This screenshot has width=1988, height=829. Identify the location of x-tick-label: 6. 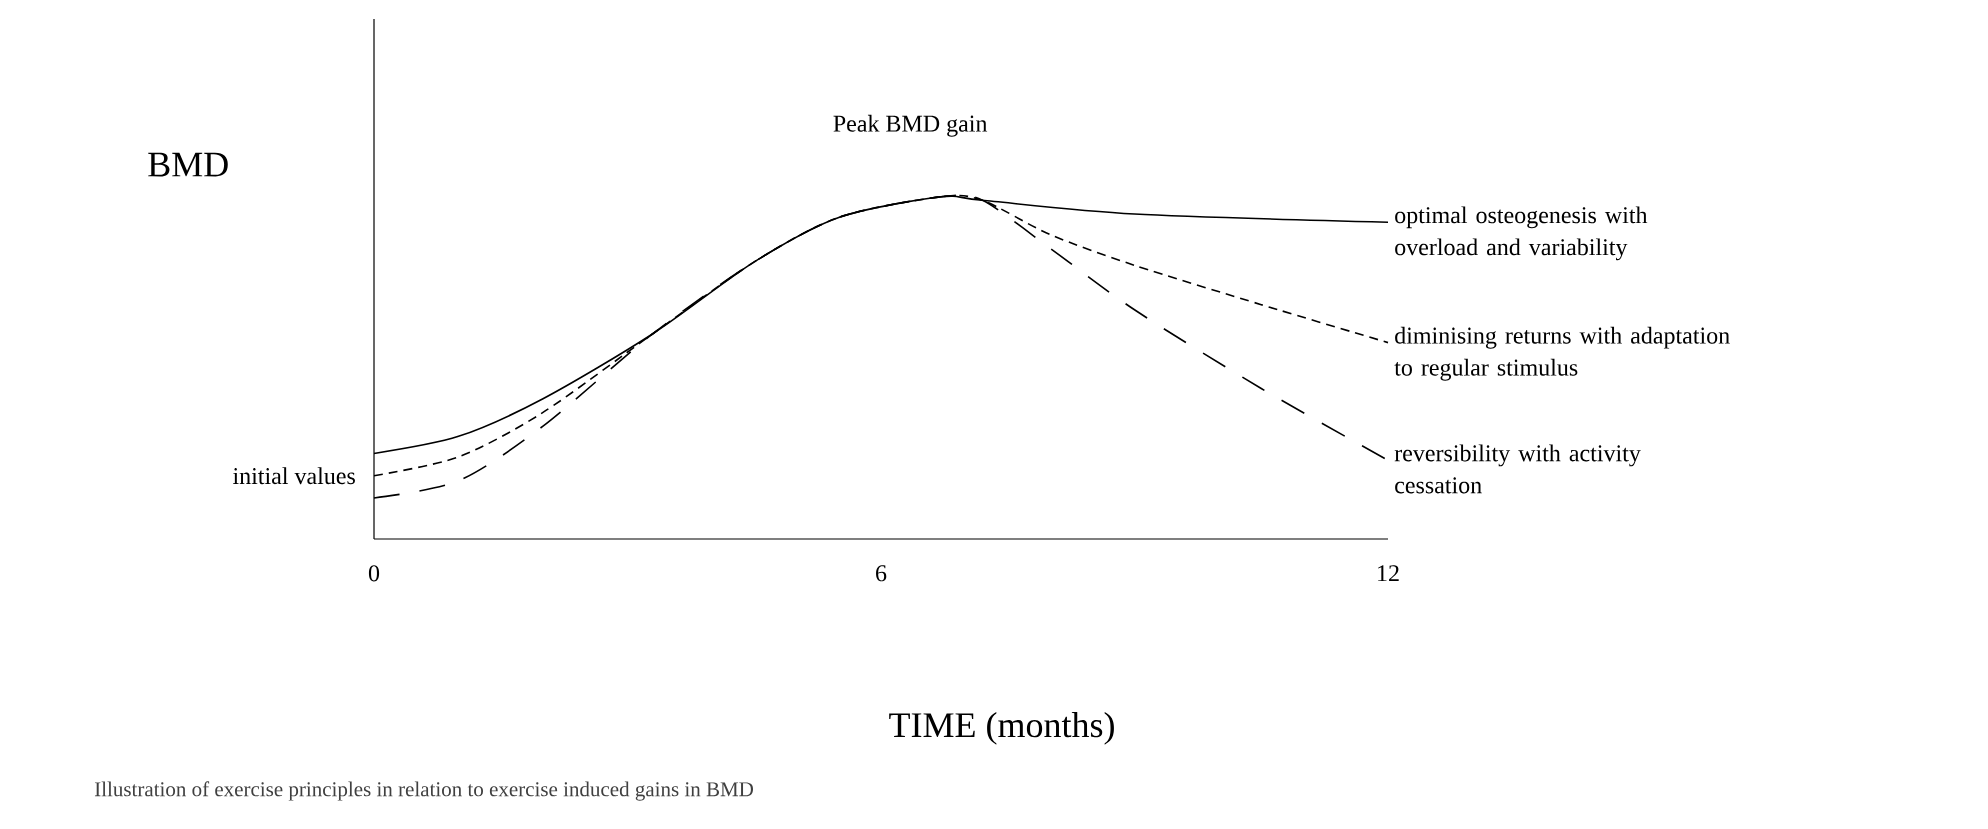
(881, 573).